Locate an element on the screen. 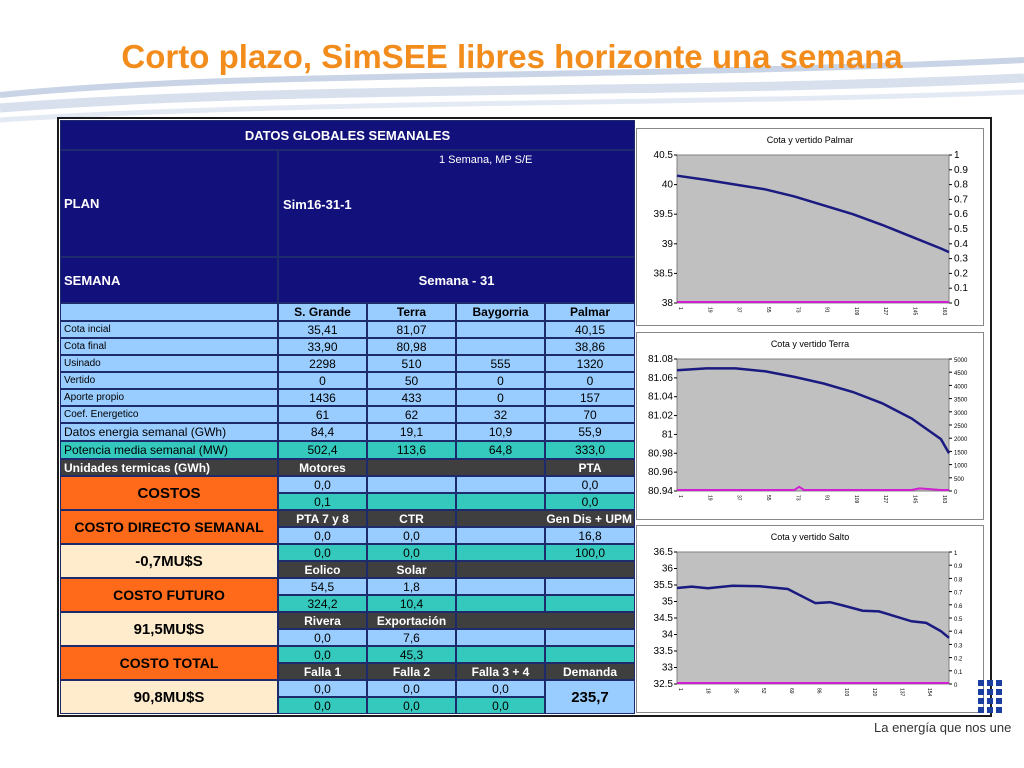  table-cell: 35,41 is located at coordinates (322, 329).